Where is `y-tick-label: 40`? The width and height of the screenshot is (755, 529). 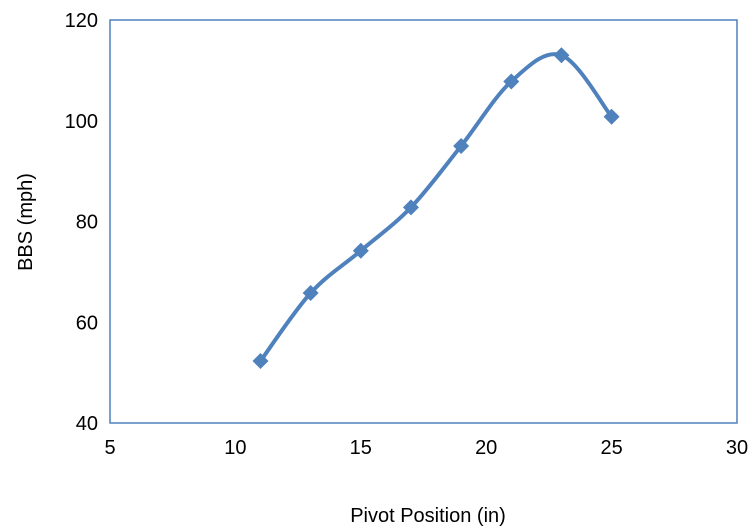
y-tick-label: 40 is located at coordinates (87, 424).